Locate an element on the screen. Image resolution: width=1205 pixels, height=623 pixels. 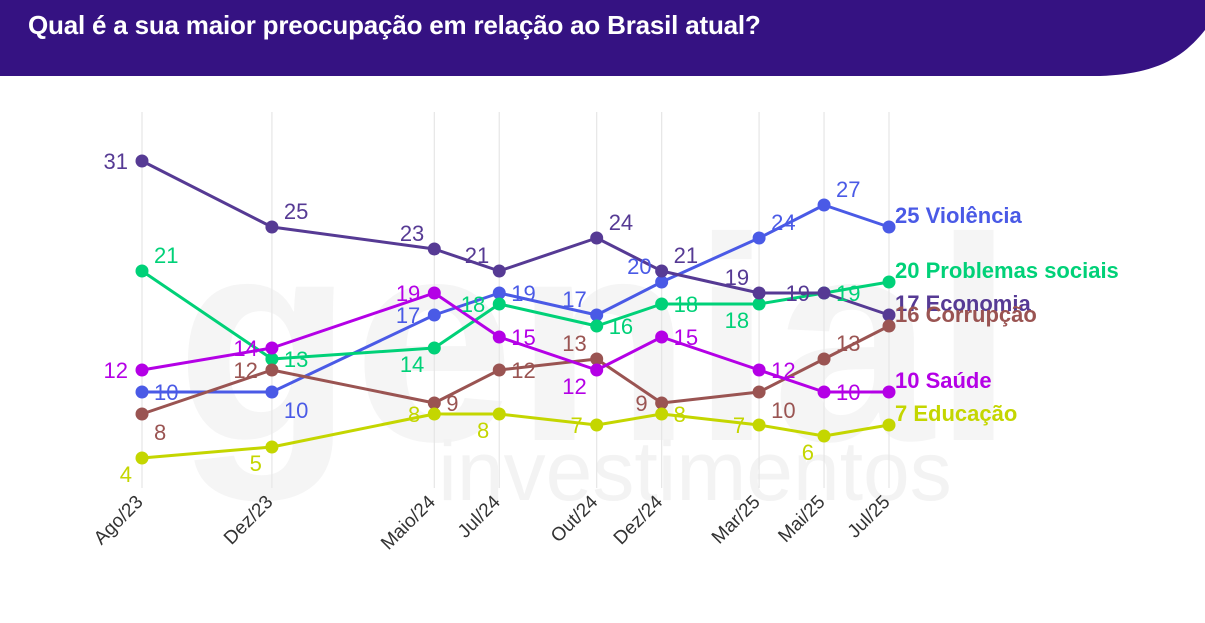
data-label: 31 is located at coordinates (116, 161).